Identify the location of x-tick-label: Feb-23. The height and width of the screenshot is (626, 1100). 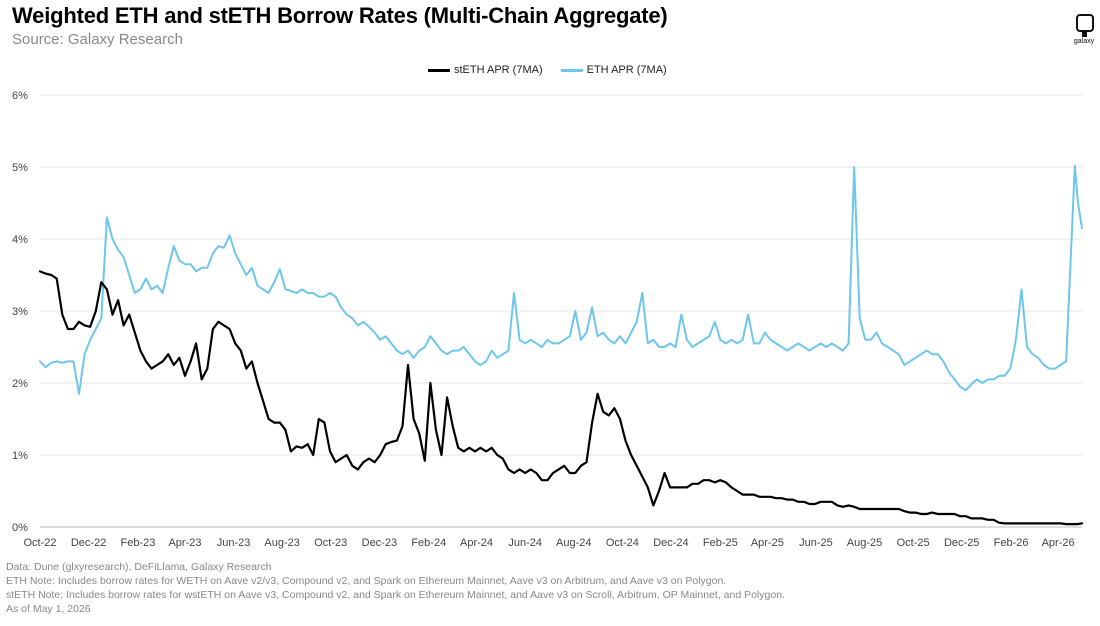
(138, 543).